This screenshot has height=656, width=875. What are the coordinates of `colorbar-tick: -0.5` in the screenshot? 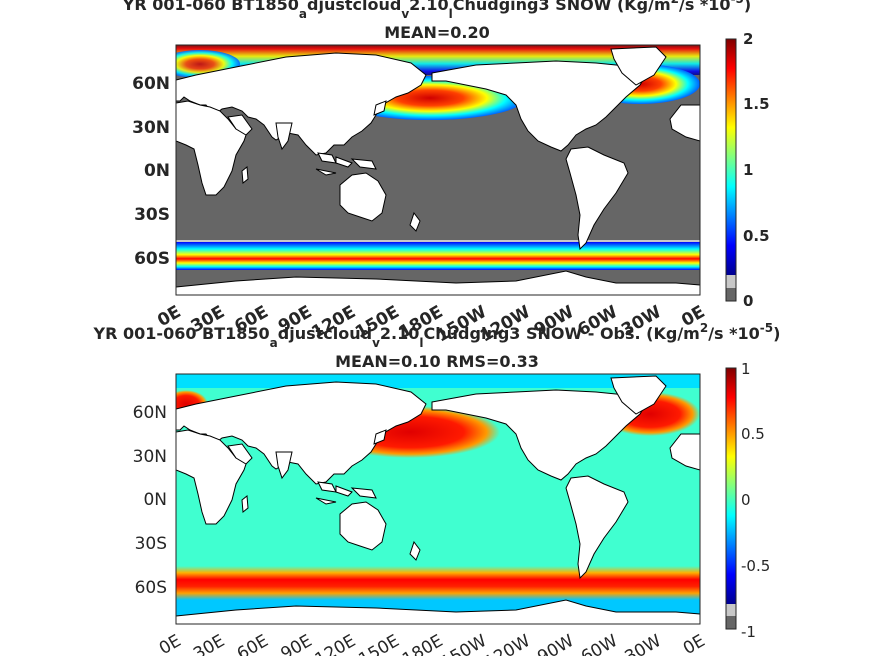 It's located at (755, 566).